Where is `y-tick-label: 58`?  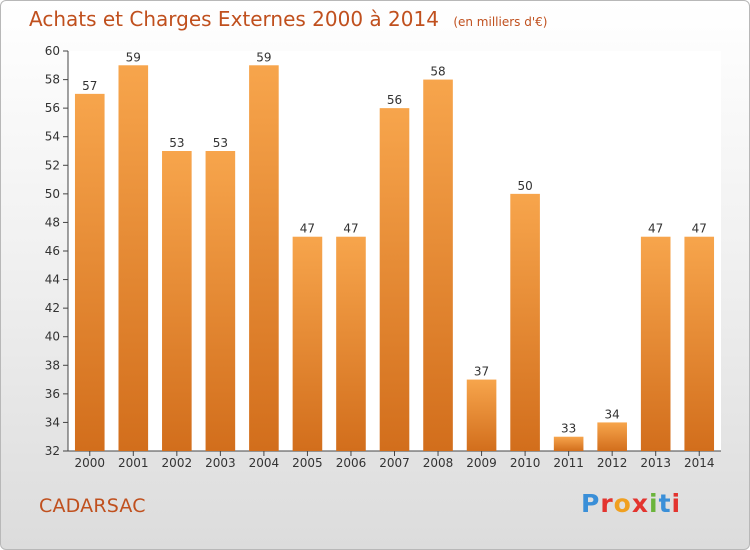
y-tick-label: 58 is located at coordinates (52, 80).